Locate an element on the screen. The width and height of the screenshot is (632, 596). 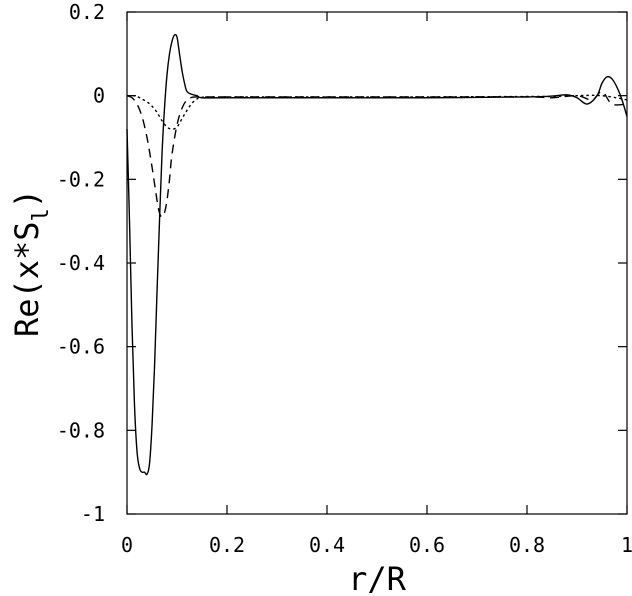
y-tick-label: -0.2 is located at coordinates (81, 179).